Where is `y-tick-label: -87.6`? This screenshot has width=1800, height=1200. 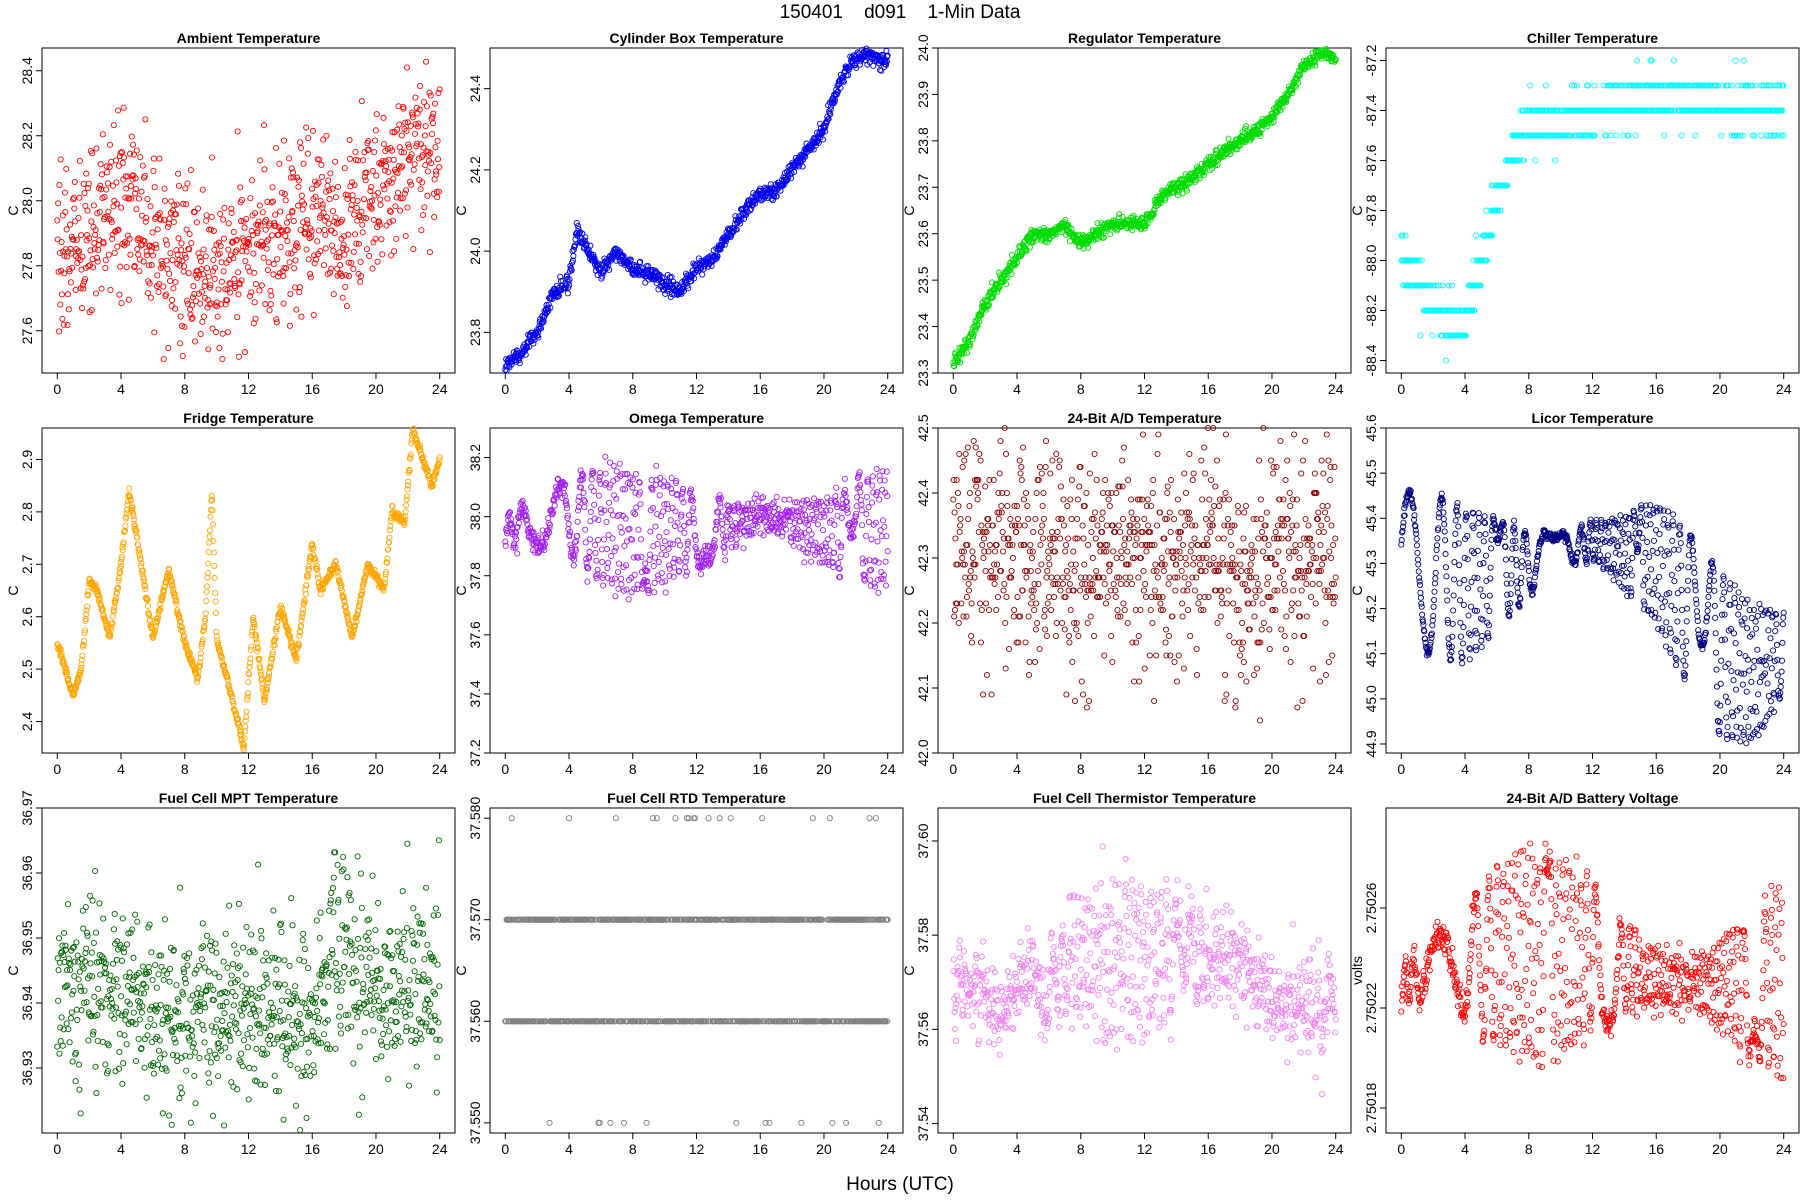 y-tick-label: -87.6 is located at coordinates (1371, 160).